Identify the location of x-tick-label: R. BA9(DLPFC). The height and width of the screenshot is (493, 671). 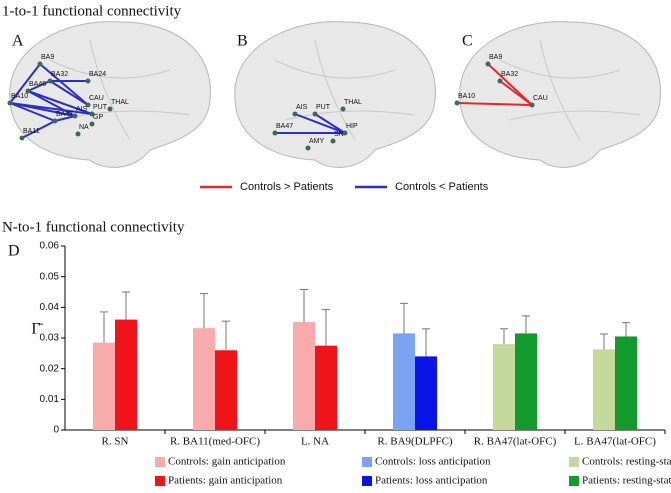
(415, 442).